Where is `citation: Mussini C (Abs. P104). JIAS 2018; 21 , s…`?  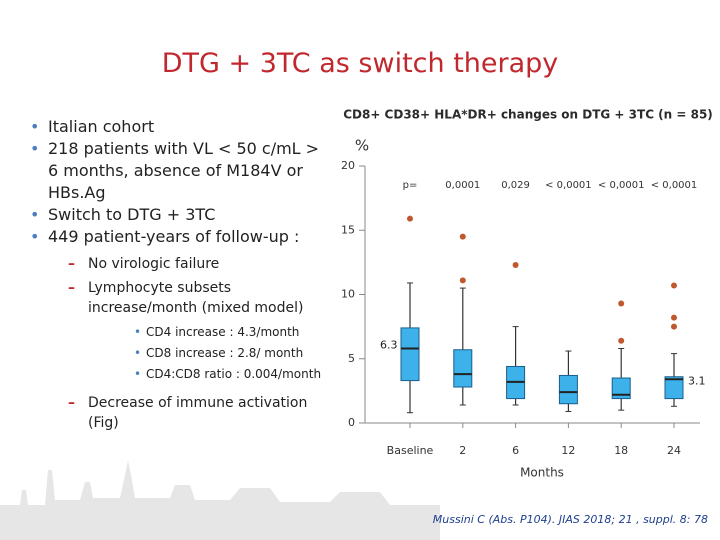 citation: Mussini C (Abs. P104). JIAS 2018; 21 , s… is located at coordinates (570, 519).